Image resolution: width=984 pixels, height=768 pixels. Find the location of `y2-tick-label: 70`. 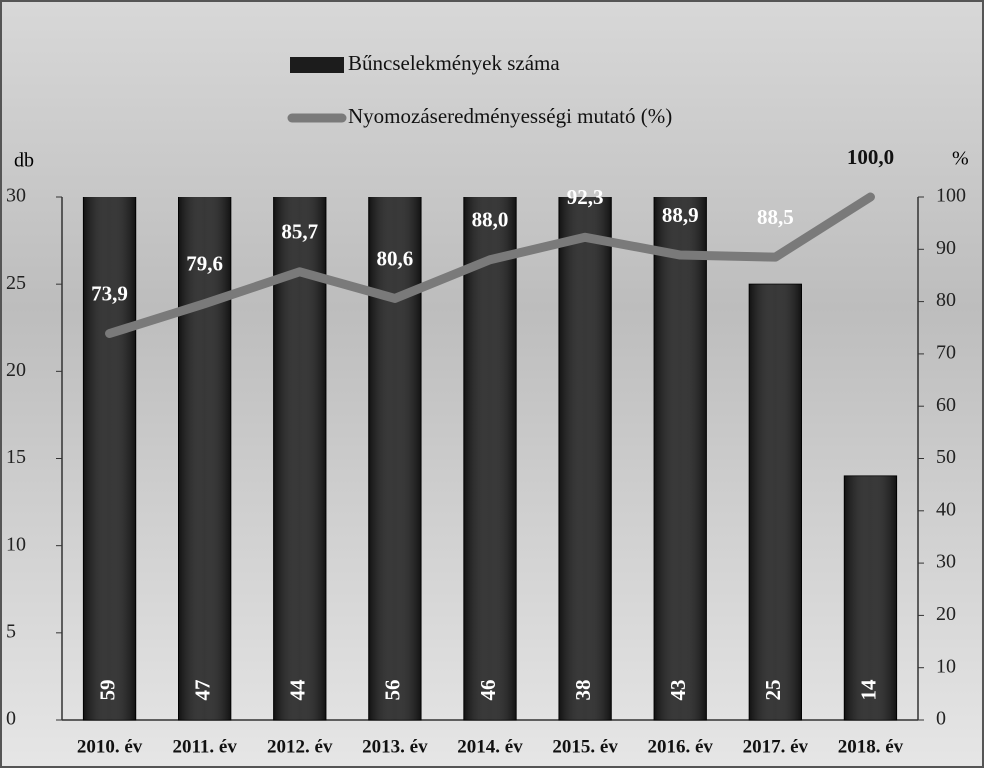

y2-tick-label: 70 is located at coordinates (946, 352).